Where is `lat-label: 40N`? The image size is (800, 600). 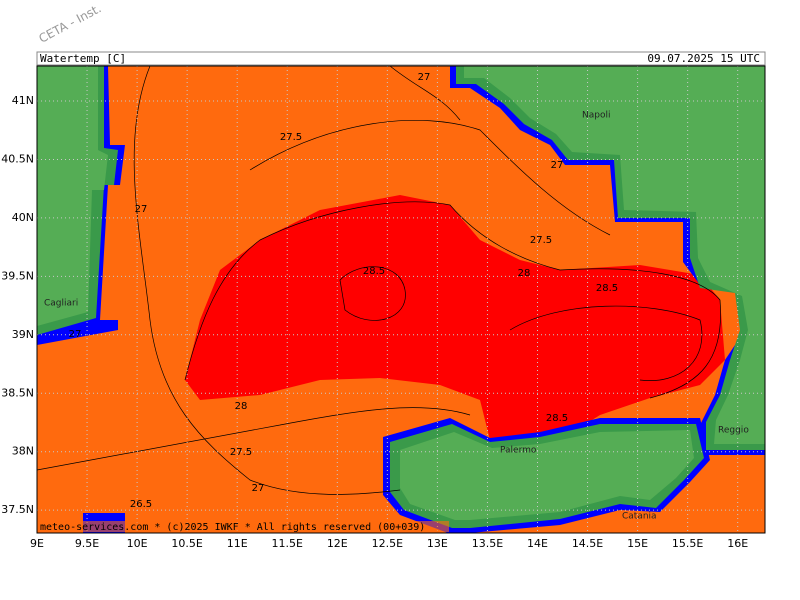
lat-label: 40N is located at coordinates (23, 217).